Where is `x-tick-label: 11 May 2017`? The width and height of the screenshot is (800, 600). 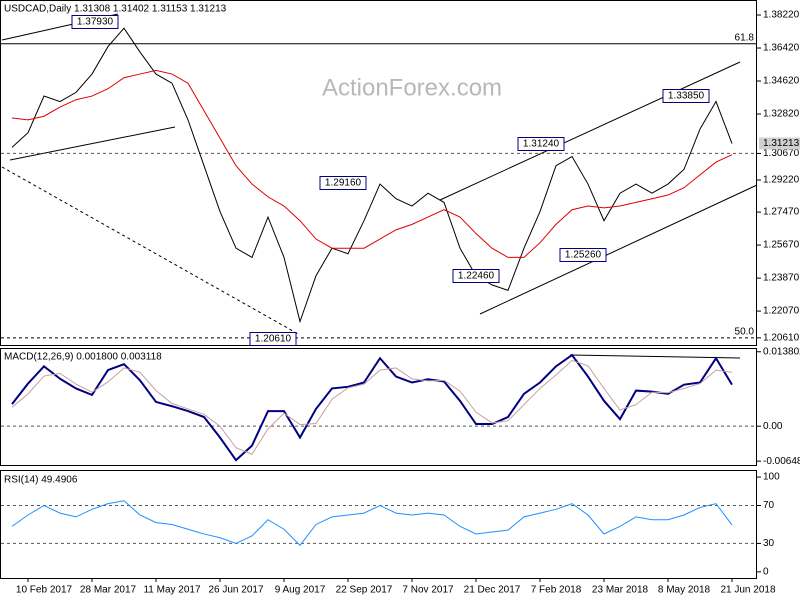 x-tick-label: 11 May 2017 is located at coordinates (172, 590).